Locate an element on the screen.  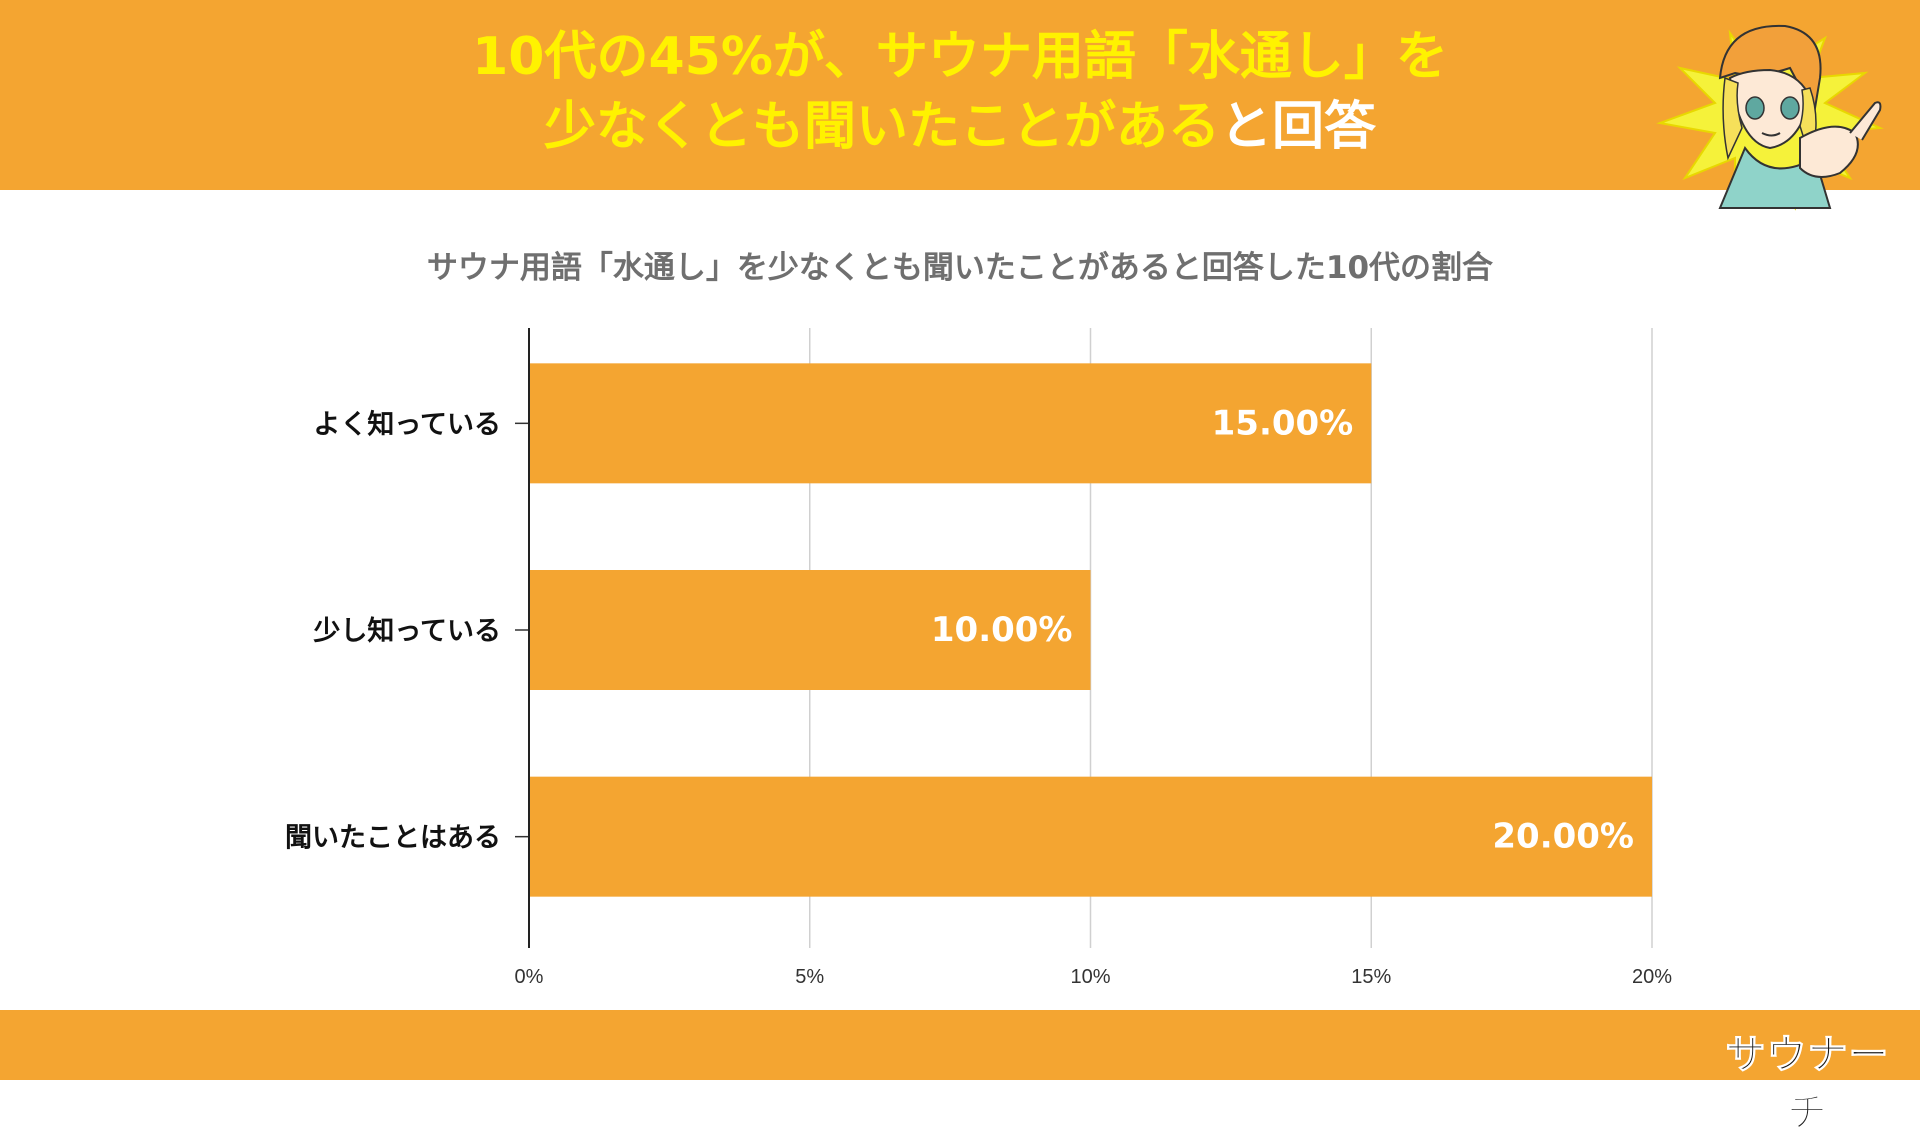
sauna-logo-icon: サウナーチ is located at coordinates (1807, 1077).